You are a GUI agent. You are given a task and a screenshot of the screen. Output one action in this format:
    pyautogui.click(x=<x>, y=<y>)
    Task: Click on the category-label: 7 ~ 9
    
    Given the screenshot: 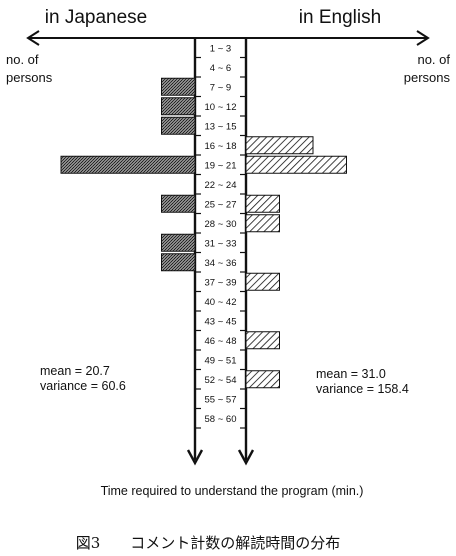 What is the action you would take?
    pyautogui.click(x=220, y=87)
    